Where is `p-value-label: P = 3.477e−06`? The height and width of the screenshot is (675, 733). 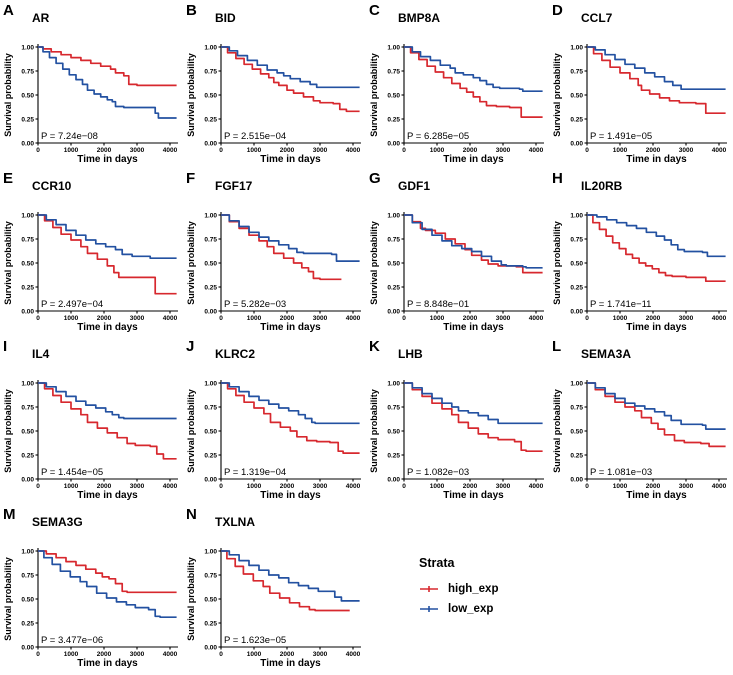
p-value-label: P = 3.477e−06 is located at coordinates (72, 640).